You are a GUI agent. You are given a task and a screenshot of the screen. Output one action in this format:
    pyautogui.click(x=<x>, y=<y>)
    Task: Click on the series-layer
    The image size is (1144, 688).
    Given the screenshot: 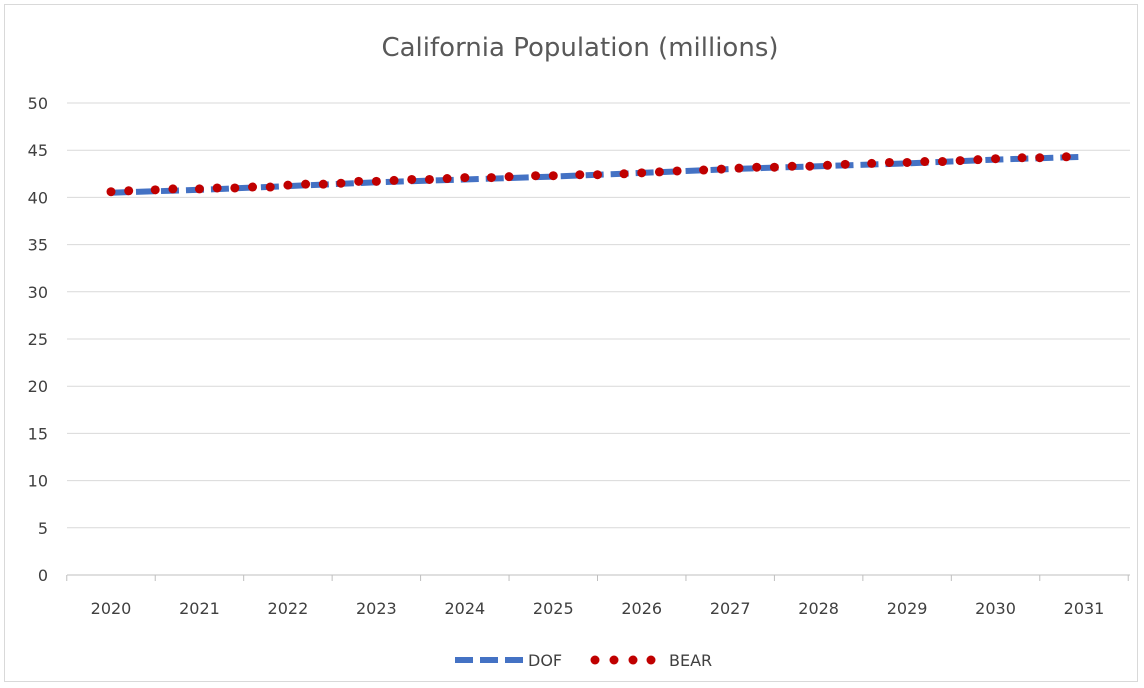 What is the action you would take?
    pyautogui.click(x=595, y=174)
    